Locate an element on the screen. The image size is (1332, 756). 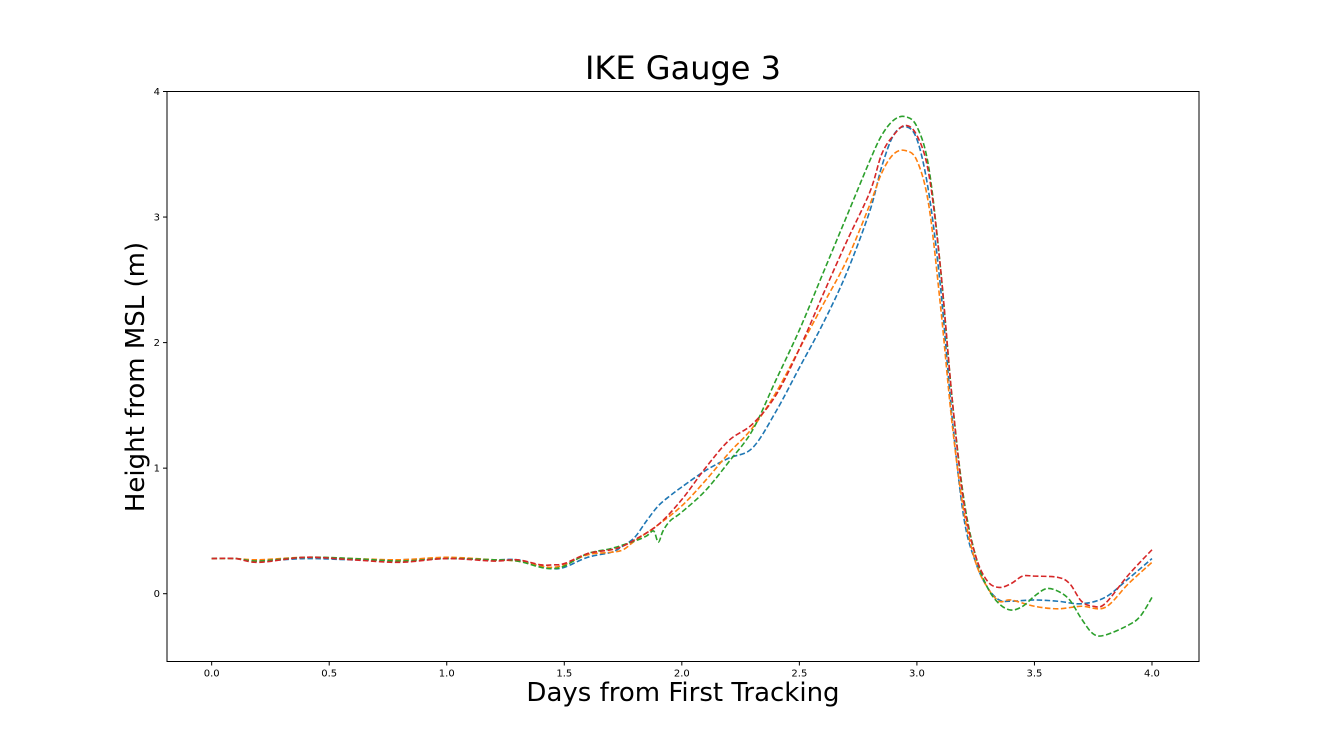
x-axis: 0.0 0.5 1.0 1.5 2.0 2.5 3.0 3.5 4.0 is located at coordinates (682, 670).